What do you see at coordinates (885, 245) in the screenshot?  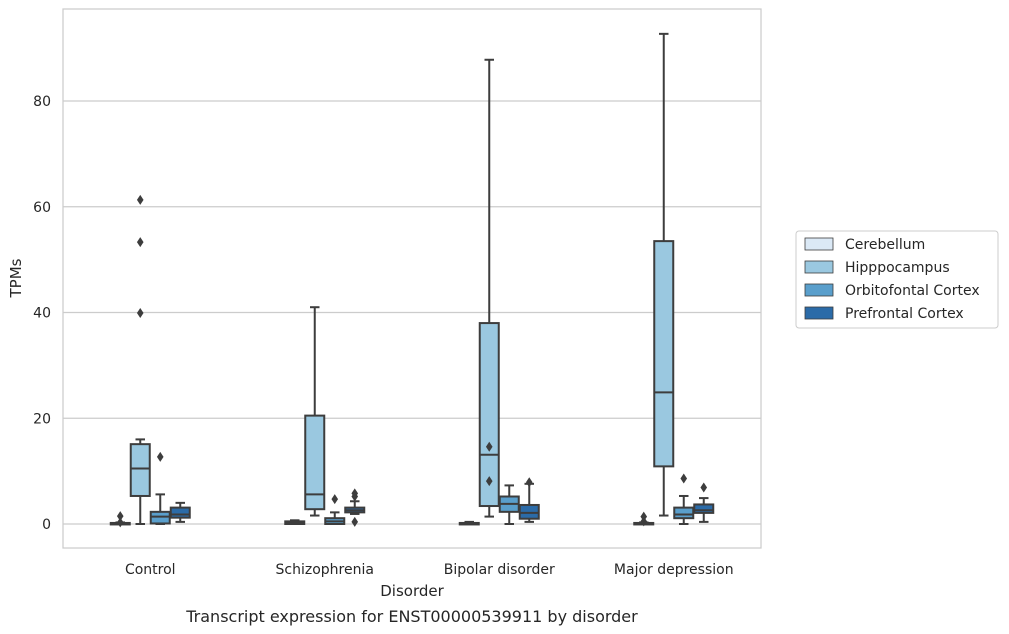 I see `legend-label: Cerebellum` at bounding box center [885, 245].